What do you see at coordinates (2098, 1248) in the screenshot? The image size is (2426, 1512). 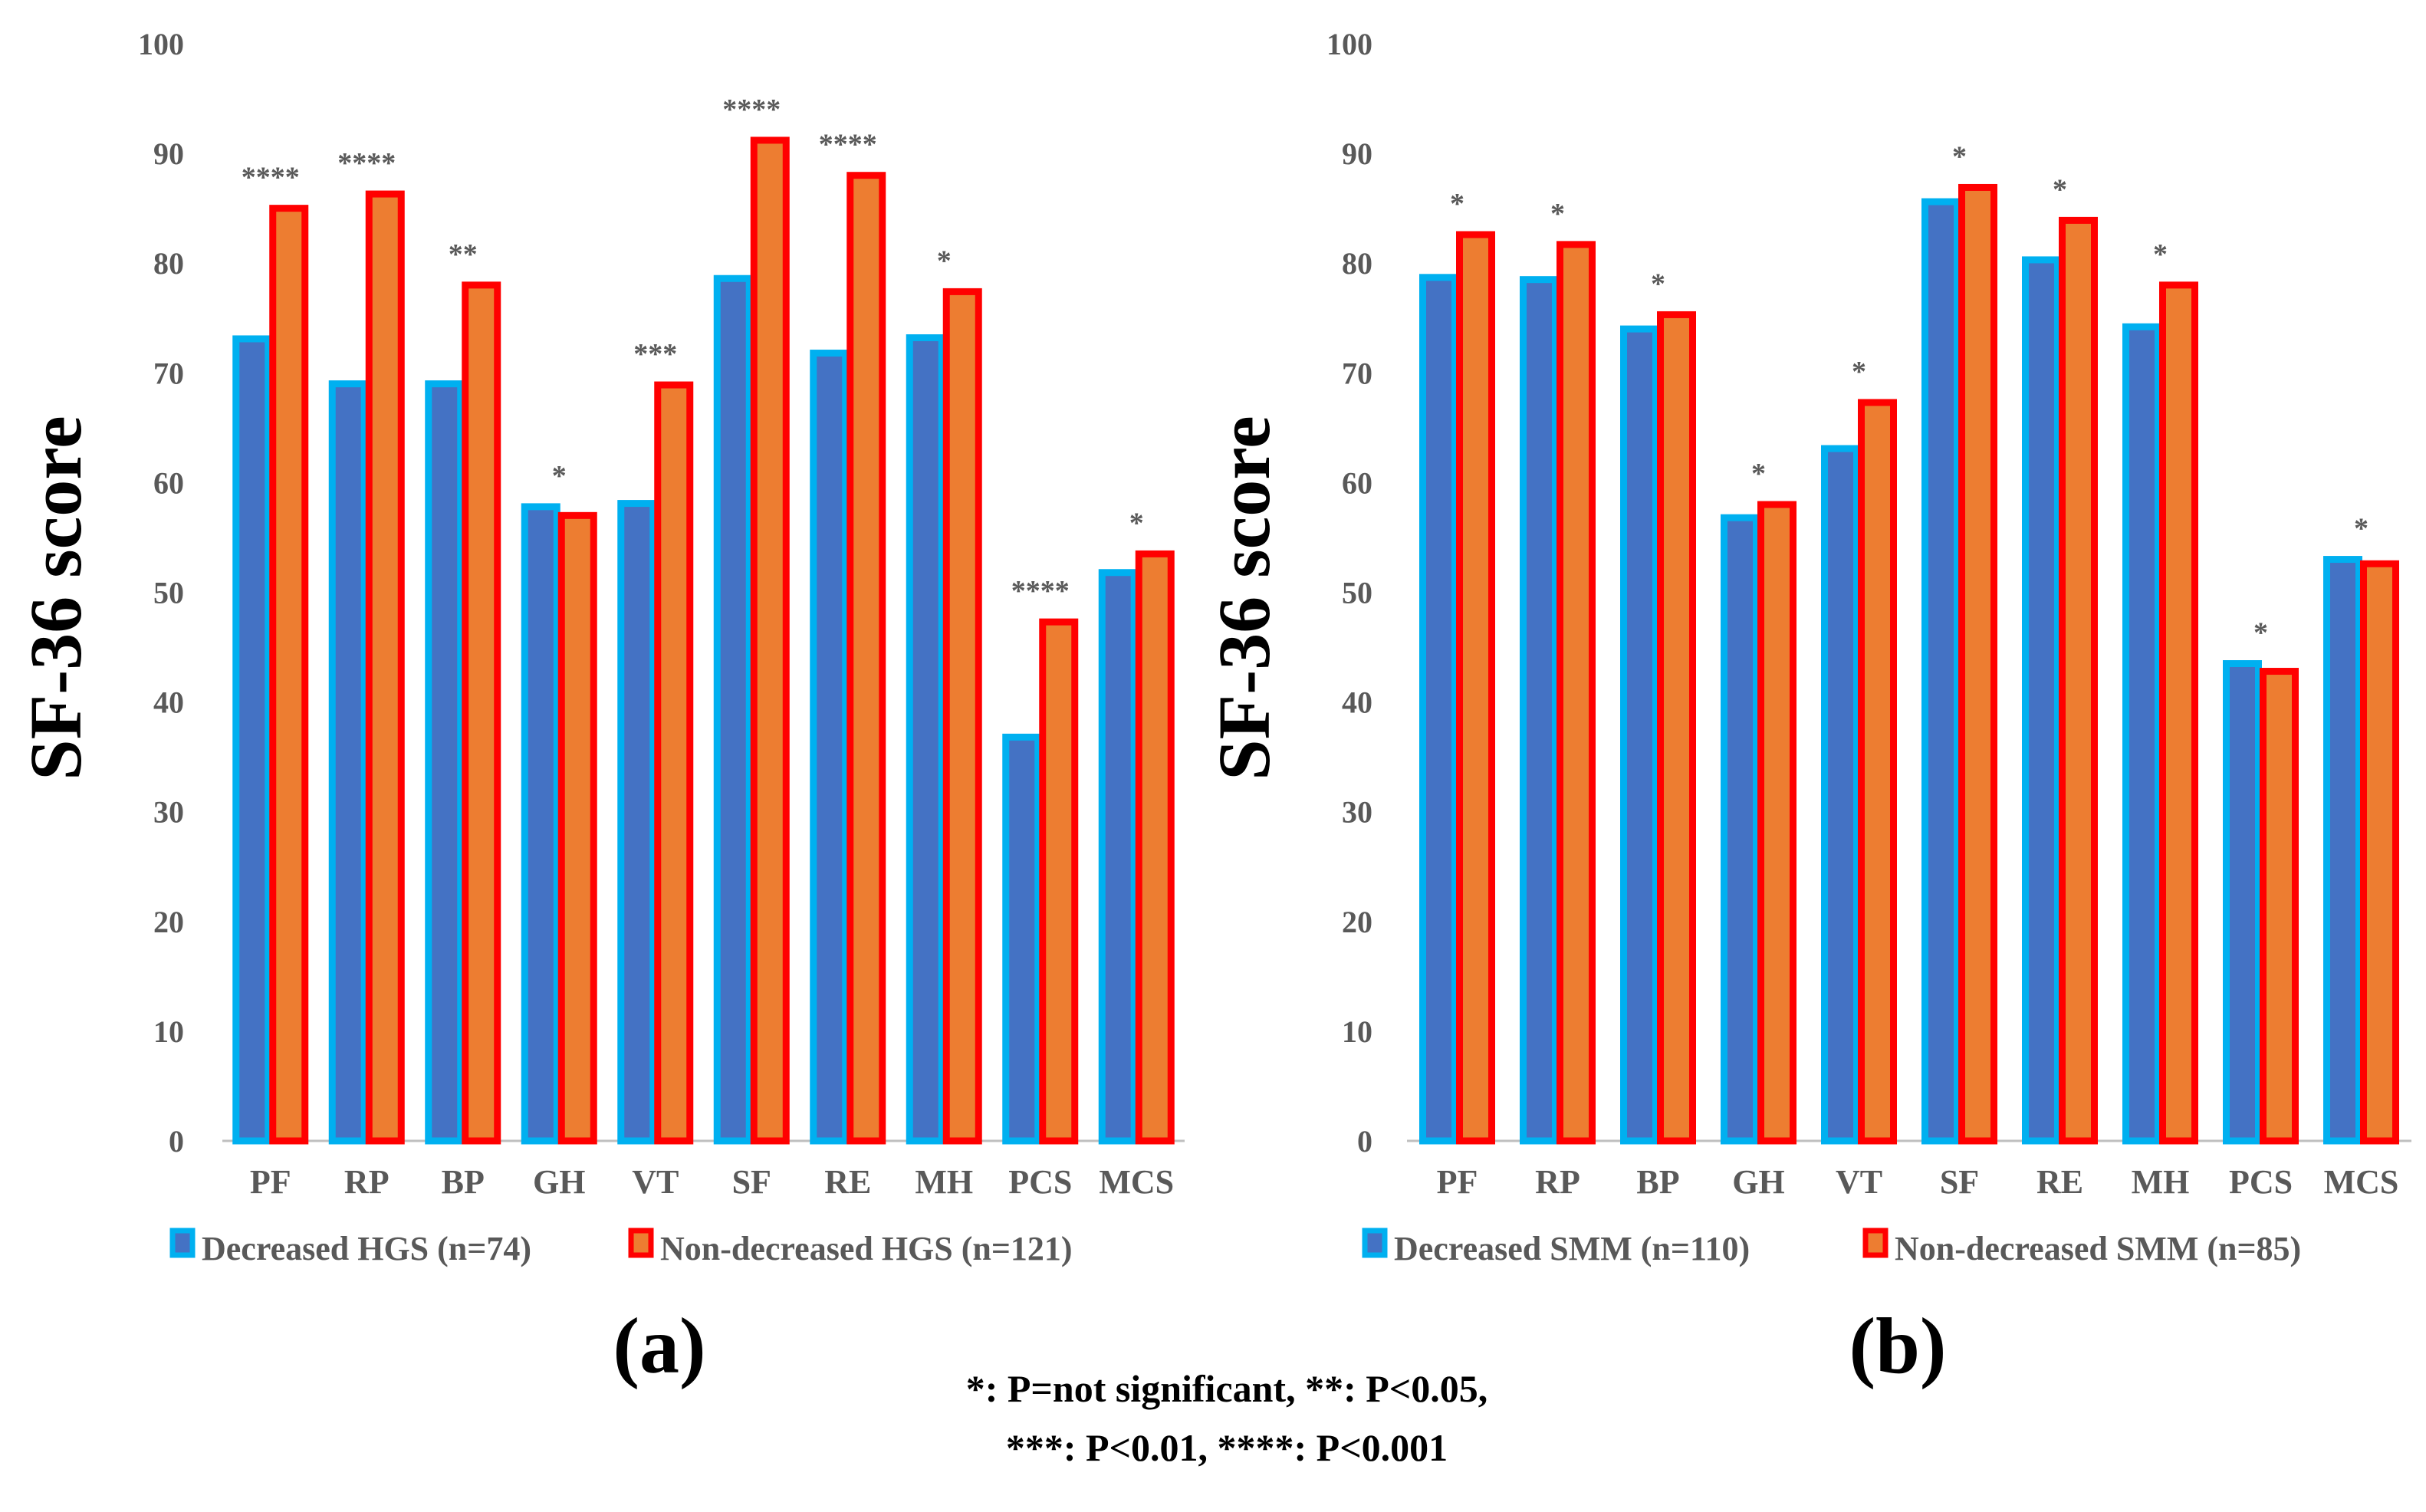 I see `legend-entry: Non-decreased SMM (n=85)` at bounding box center [2098, 1248].